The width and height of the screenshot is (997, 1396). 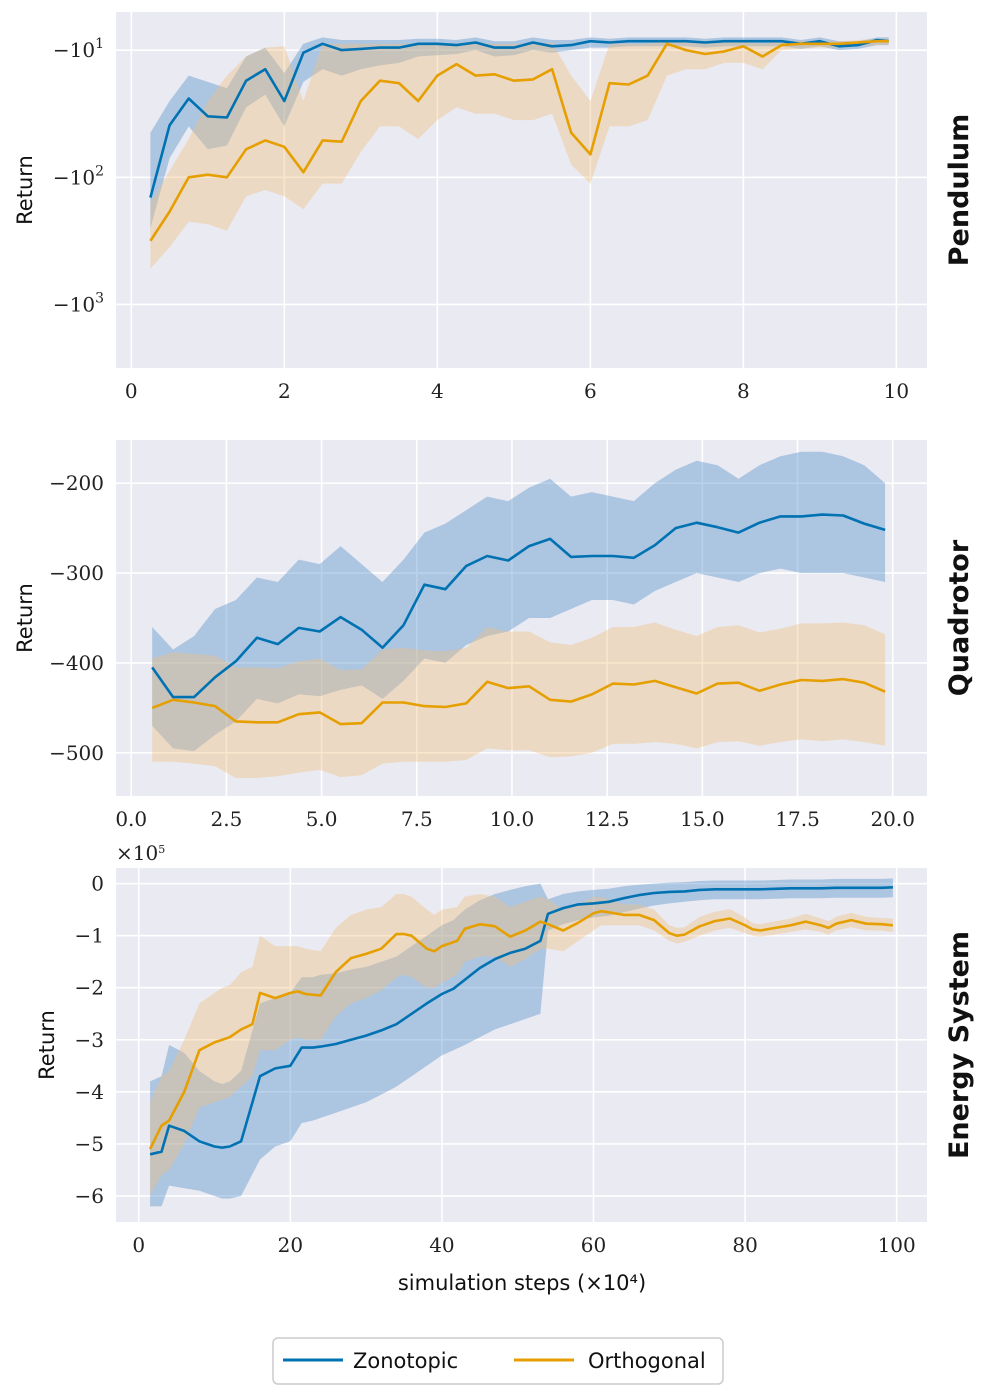 What do you see at coordinates (227, 819) in the screenshot?
I see `quadrotor-x-tick-label: 2.5` at bounding box center [227, 819].